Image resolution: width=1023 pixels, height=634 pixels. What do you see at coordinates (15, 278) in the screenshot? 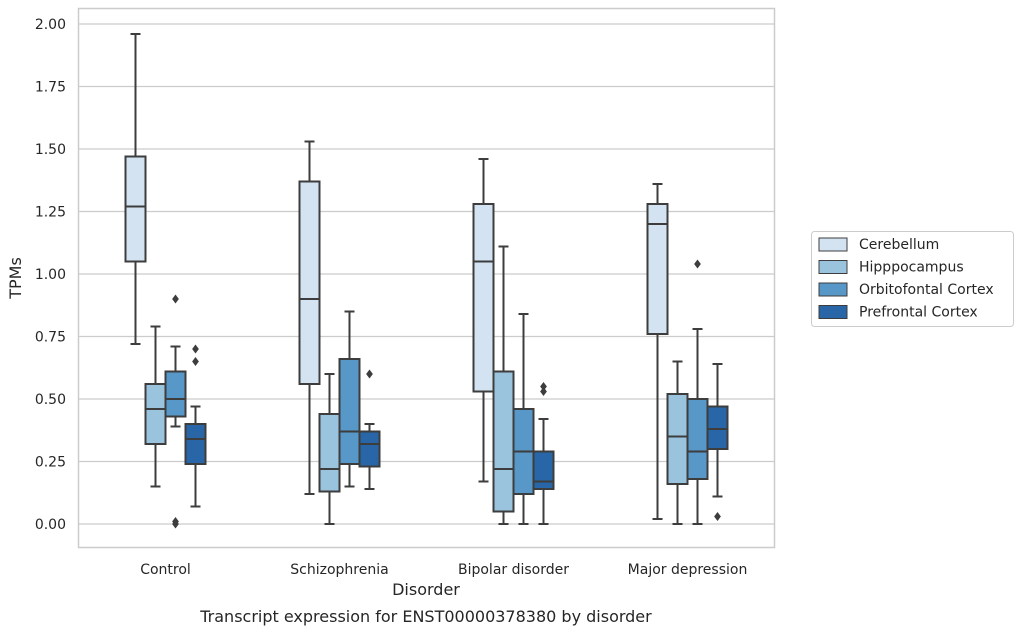
I see `y-axis-title: TPMs` at bounding box center [15, 278].